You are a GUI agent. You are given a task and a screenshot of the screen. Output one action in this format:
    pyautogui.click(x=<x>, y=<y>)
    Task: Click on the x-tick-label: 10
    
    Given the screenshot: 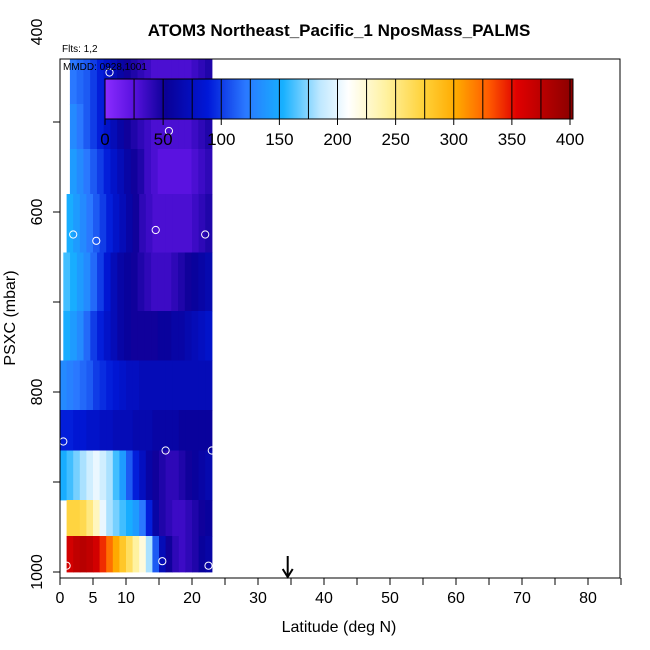 What is the action you would take?
    pyautogui.click(x=126, y=598)
    